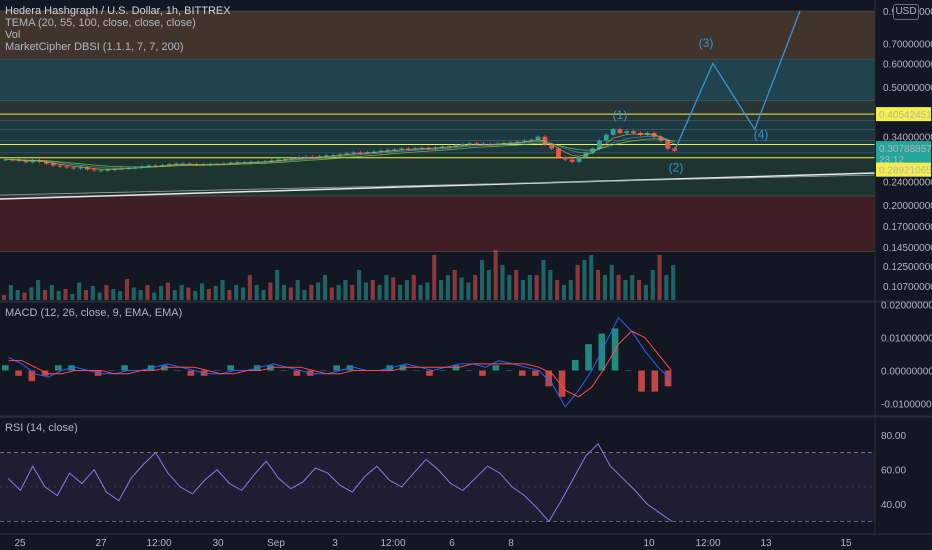 The image size is (932, 550). Describe the element at coordinates (906, 306) in the screenshot. I see `macd-axis-tick: 0.02000000` at that location.